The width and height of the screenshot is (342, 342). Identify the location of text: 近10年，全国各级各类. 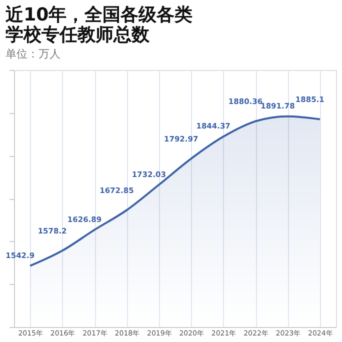
(99, 15).